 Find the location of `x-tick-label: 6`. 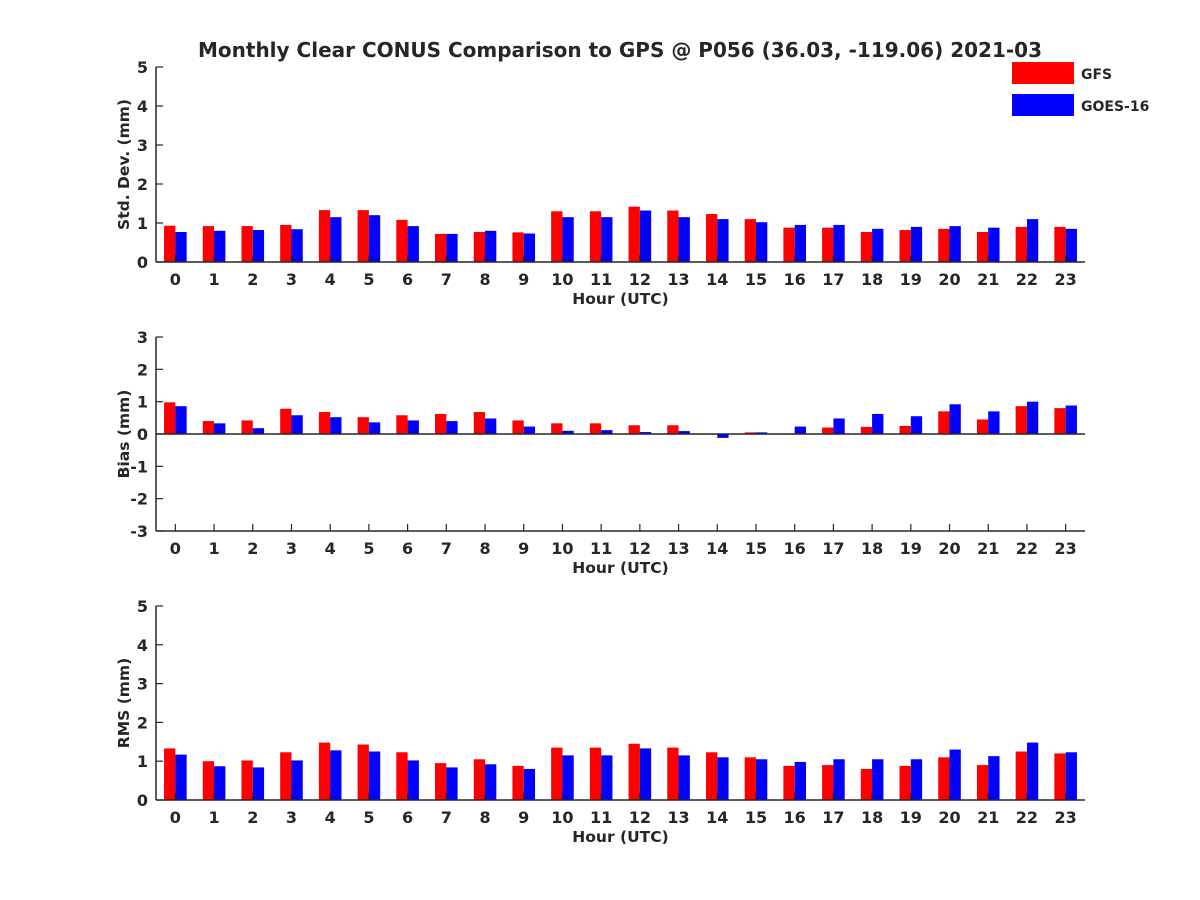

x-tick-label: 6 is located at coordinates (407, 279).